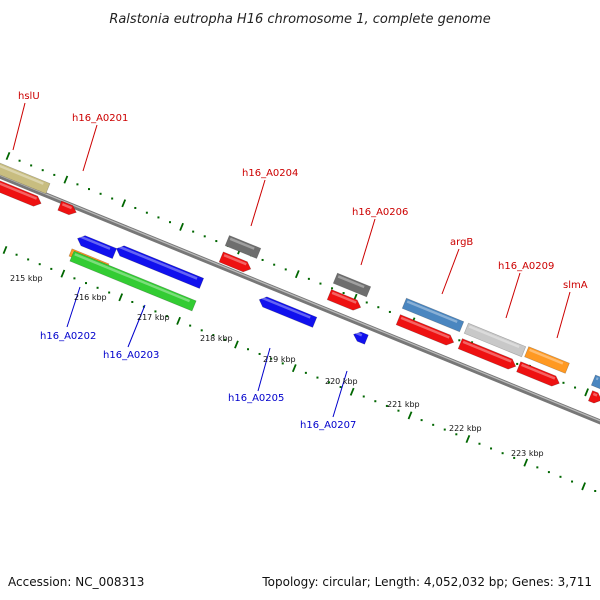 This screenshot has height=600, width=600. I want to click on feature-h16-A0209-cds-body, so click(487, 354).